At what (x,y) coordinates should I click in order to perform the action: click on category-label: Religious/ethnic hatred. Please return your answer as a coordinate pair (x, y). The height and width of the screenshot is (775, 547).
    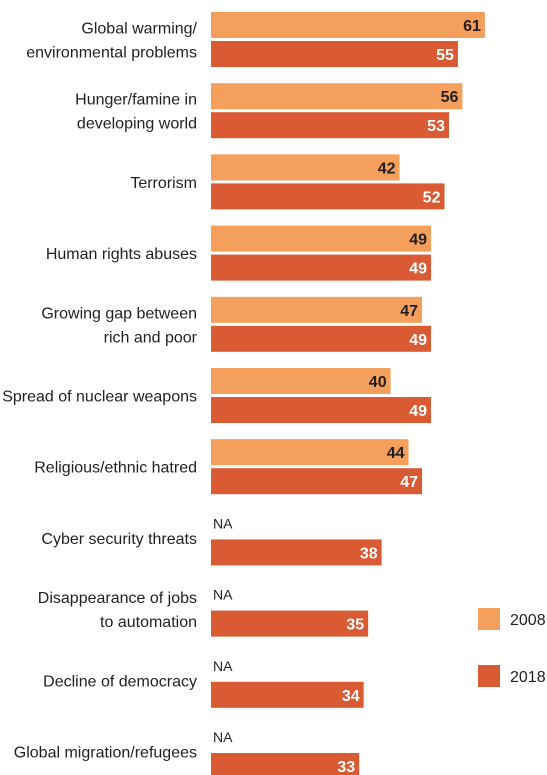
    Looking at the image, I should click on (115, 468).